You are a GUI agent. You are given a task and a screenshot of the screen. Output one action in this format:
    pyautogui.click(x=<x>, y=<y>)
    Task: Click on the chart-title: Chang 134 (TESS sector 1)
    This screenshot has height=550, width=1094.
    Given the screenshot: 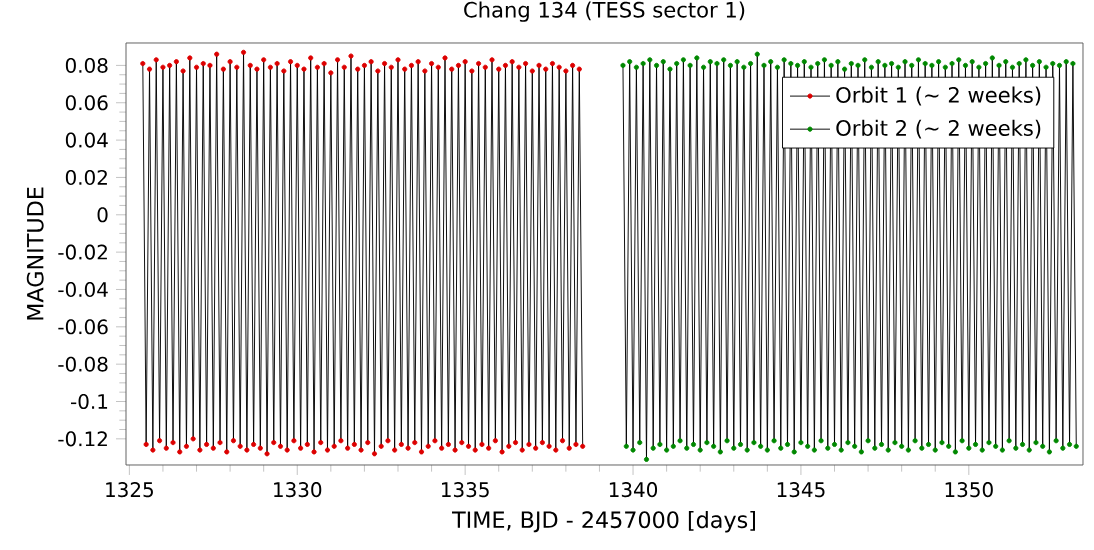 What is the action you would take?
    pyautogui.click(x=604, y=11)
    